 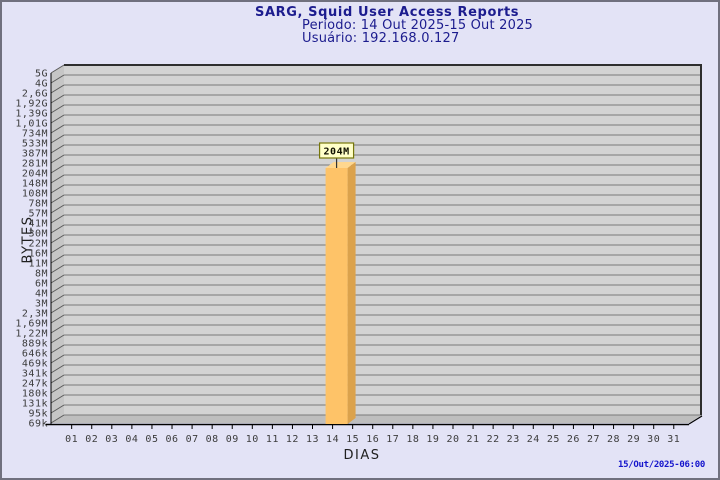 What do you see at coordinates (340, 165) in the screenshot?
I see `bar-top-face` at bounding box center [340, 165].